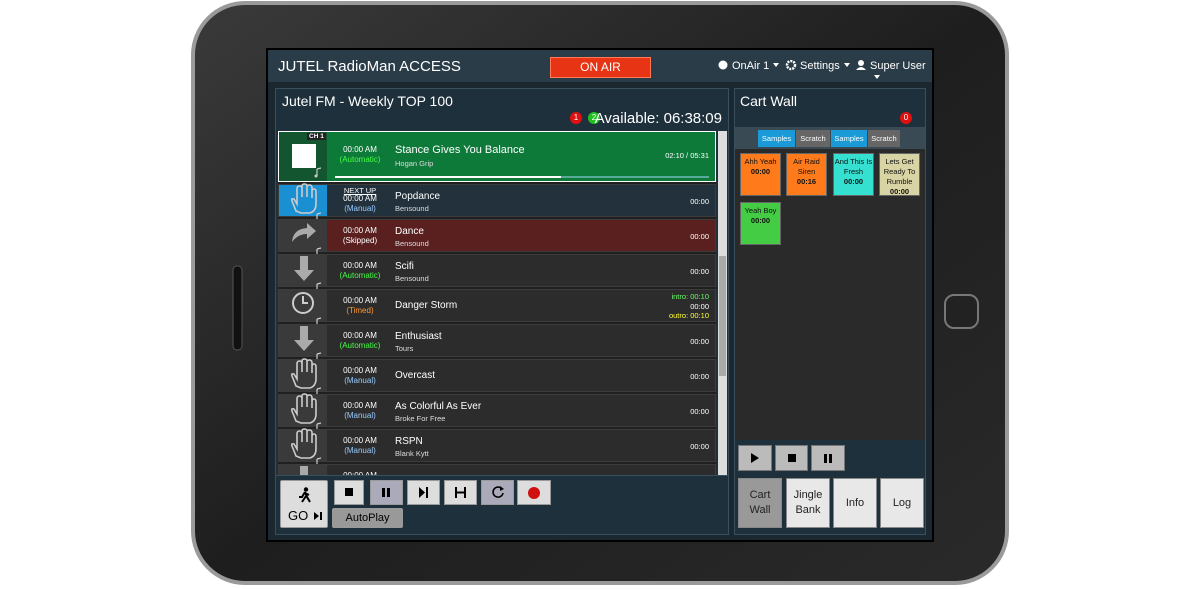 The height and width of the screenshot is (589, 1200). I want to click on app-title: JUTEL RadioMan ACCESS, so click(369, 66).